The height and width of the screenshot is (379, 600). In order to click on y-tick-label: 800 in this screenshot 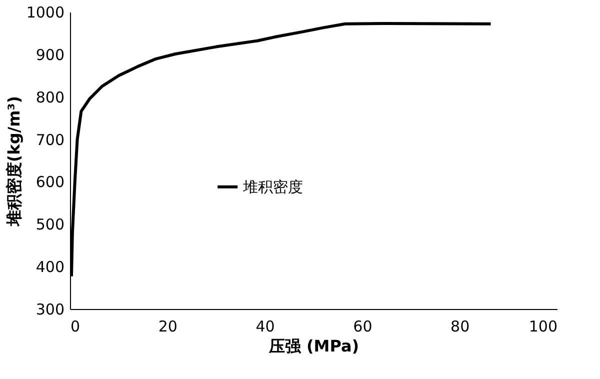, I will do `click(50, 97)`.